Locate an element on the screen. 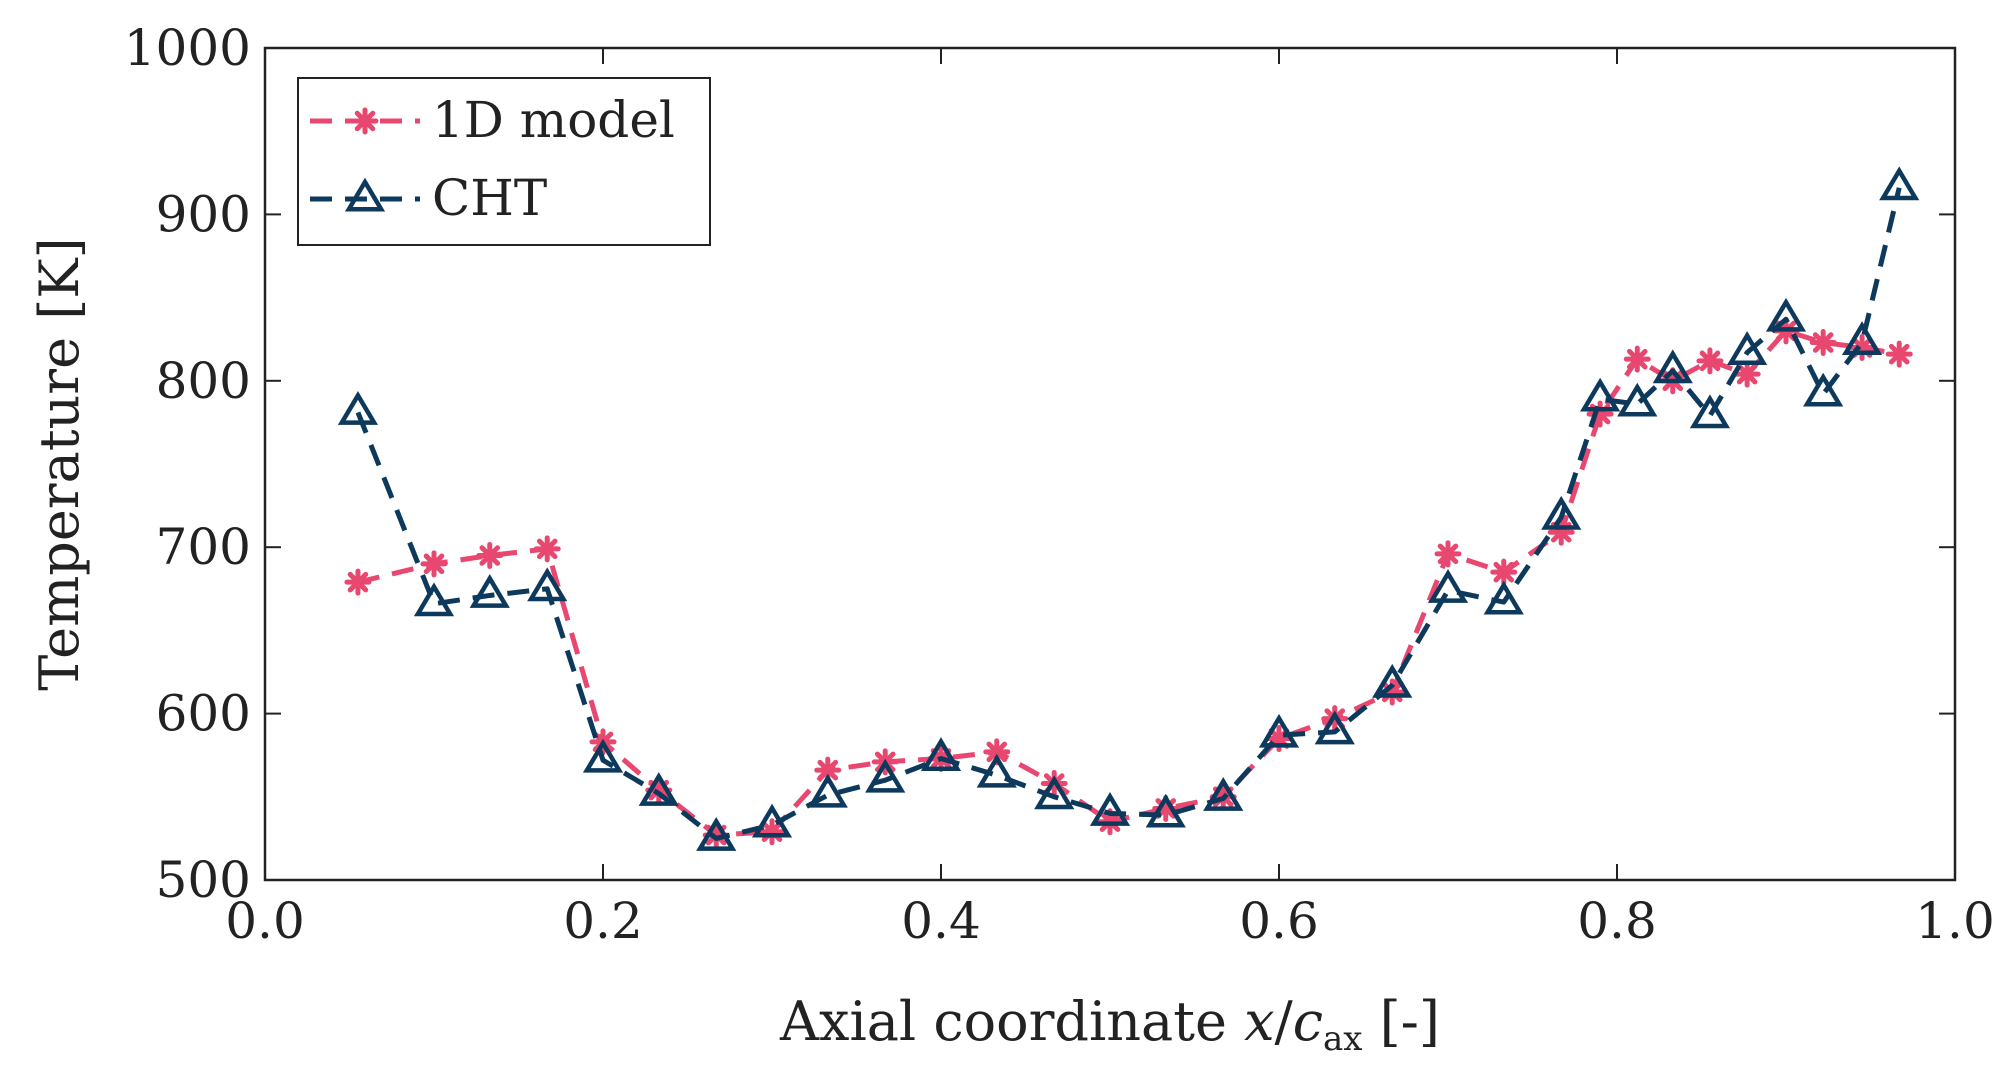  y-tick-label: 600 is located at coordinates (203, 714).